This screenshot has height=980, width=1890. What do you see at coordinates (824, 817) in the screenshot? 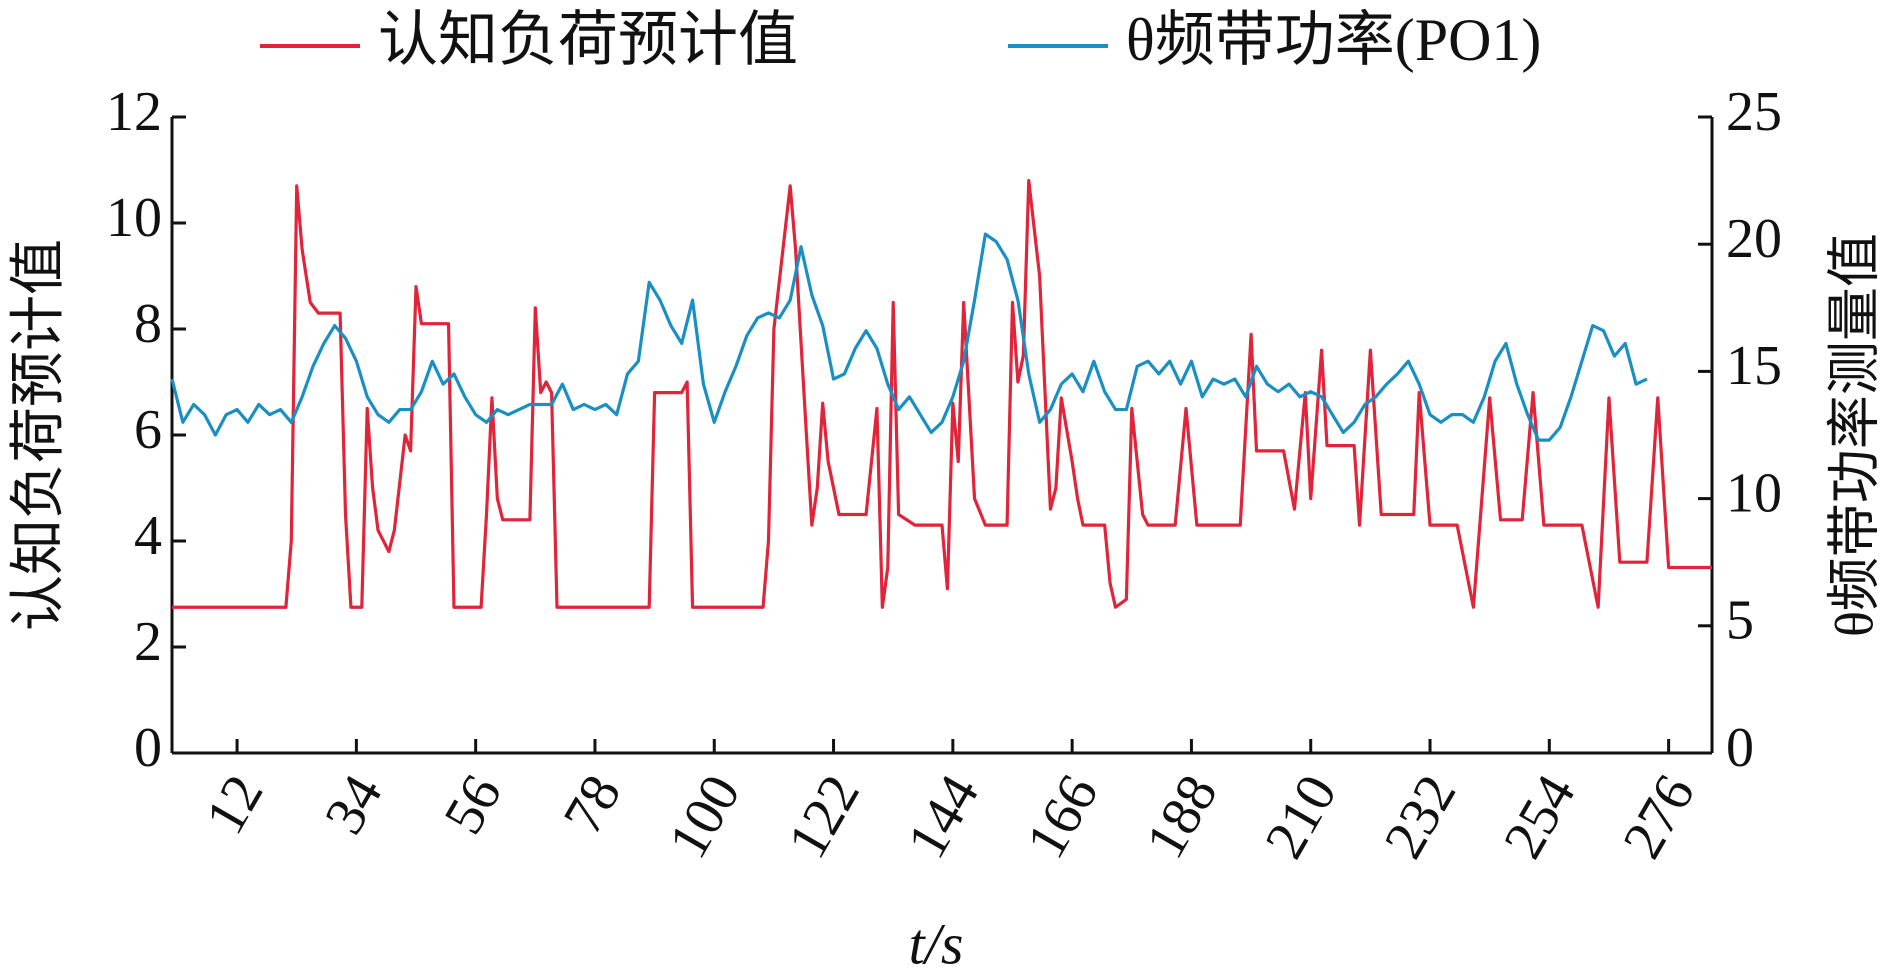
I see `x-tick-label: 122` at bounding box center [824, 817].